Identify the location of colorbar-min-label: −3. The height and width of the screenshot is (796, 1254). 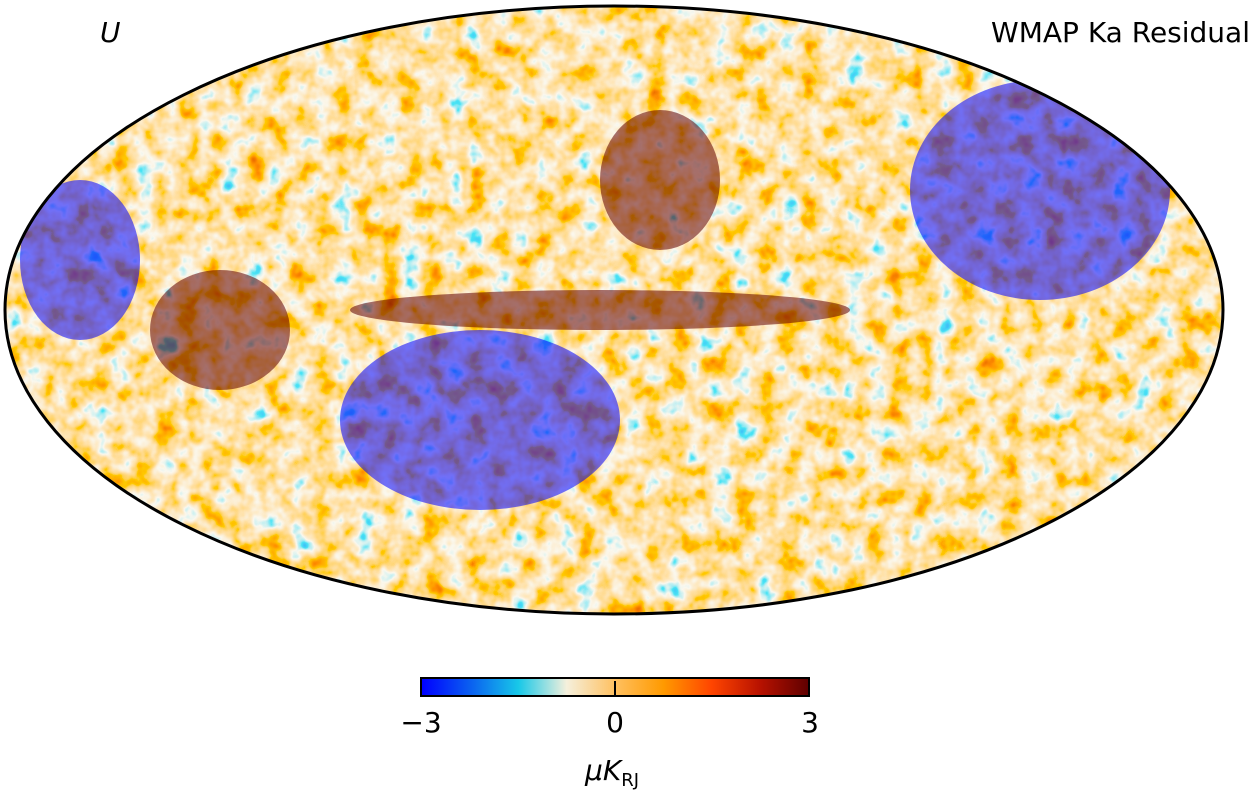
(421, 722).